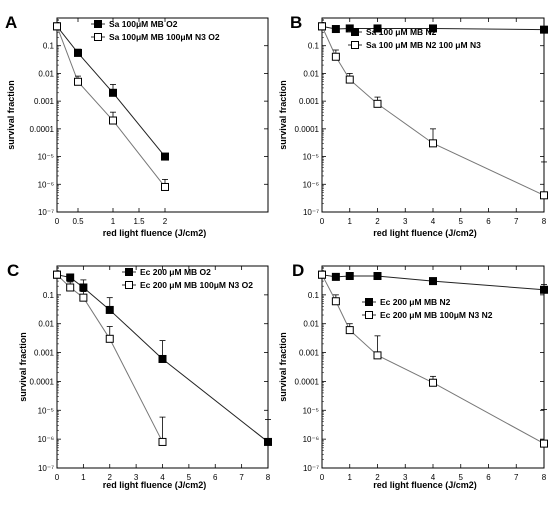  I want to click on panel-label: A, so click(11, 22).